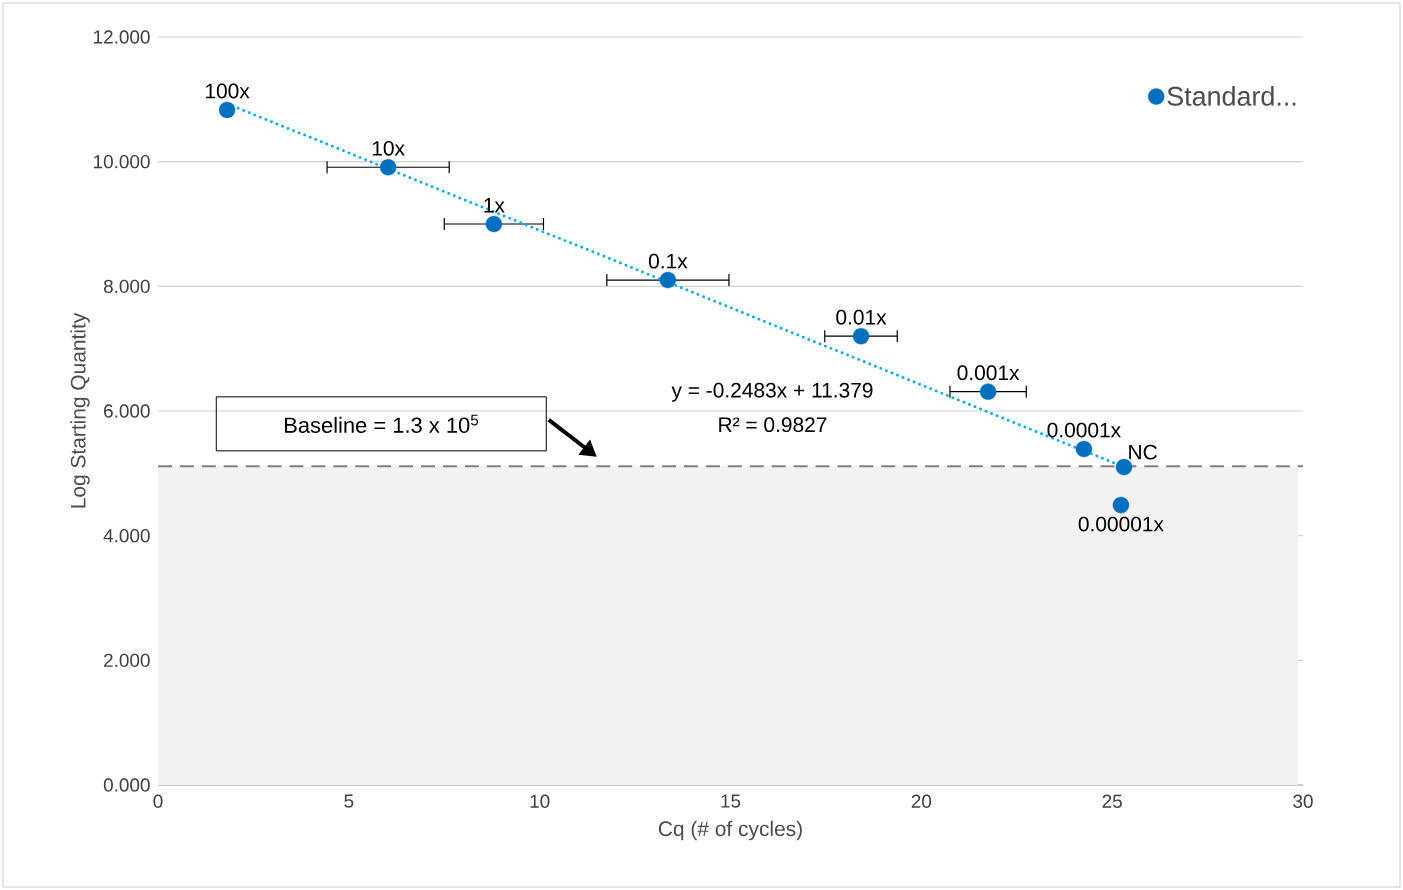 The image size is (1403, 890). What do you see at coordinates (127, 660) in the screenshot?
I see `y-tick-label: 2.000` at bounding box center [127, 660].